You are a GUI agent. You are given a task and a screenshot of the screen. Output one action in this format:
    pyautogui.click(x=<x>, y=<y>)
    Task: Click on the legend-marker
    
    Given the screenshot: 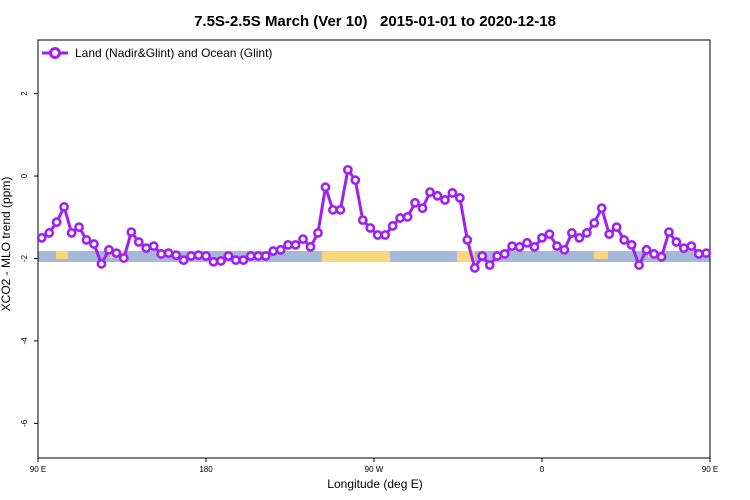 What is the action you would take?
    pyautogui.click(x=55, y=53)
    